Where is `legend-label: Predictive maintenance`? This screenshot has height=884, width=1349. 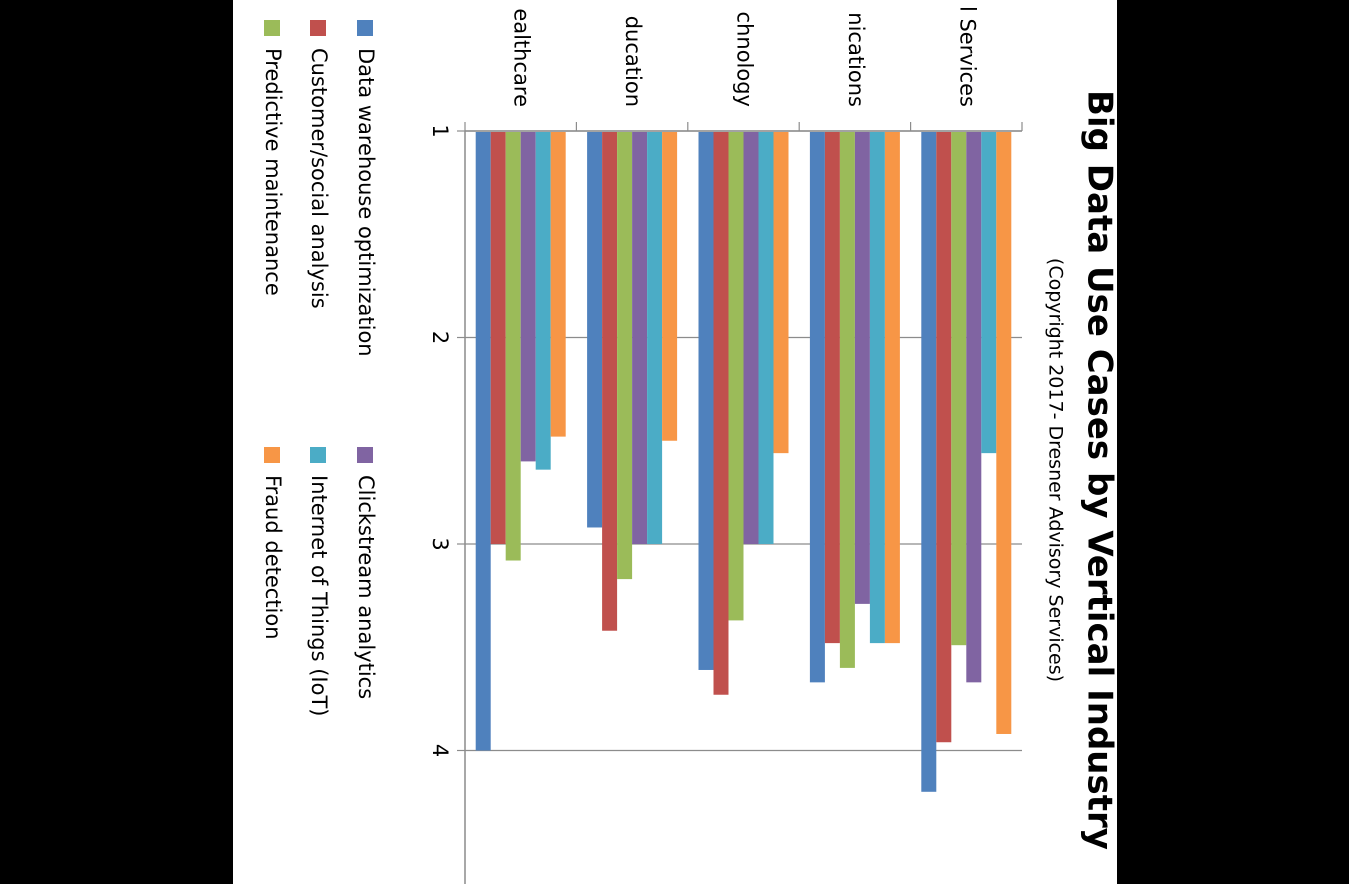
legend-label: Predictive maintenance is located at coordinates (273, 172).